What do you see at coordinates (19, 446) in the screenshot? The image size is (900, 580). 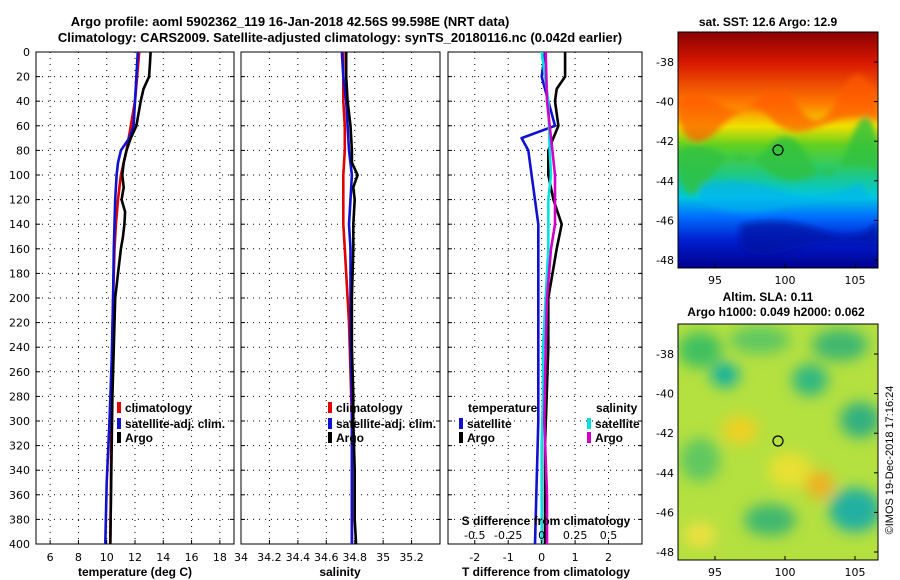 I see `depth-tick-label: 320` at bounding box center [19, 446].